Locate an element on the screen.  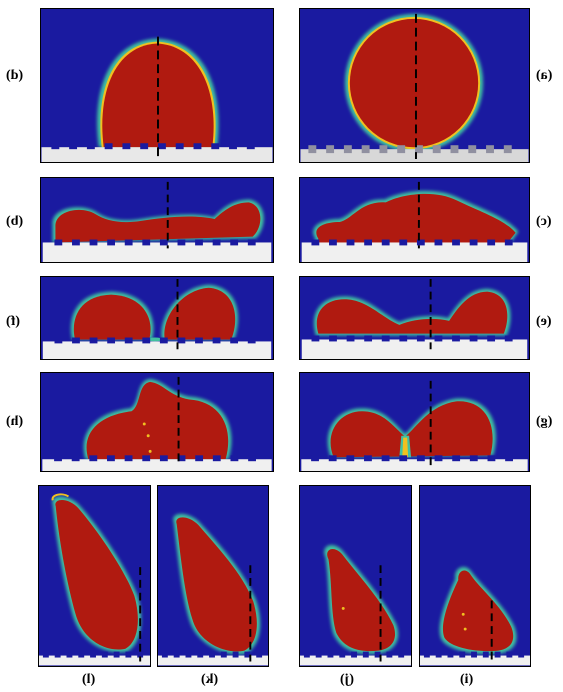
label-a: (a) is located at coordinates (544, 75).